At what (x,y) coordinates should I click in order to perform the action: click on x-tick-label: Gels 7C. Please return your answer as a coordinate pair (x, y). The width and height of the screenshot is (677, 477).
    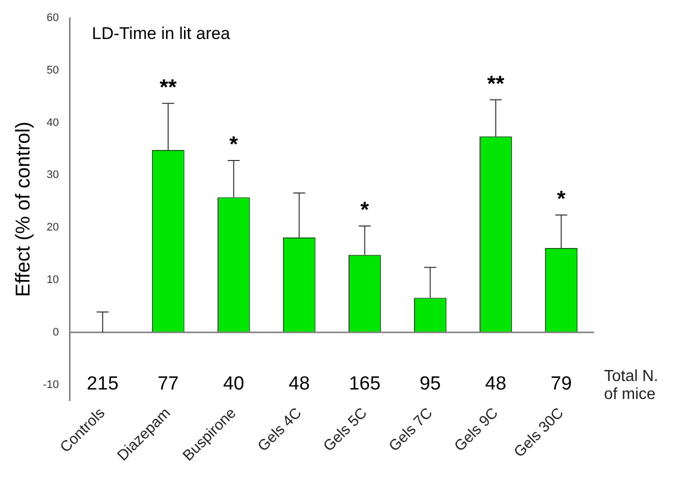
    Looking at the image, I should click on (411, 429).